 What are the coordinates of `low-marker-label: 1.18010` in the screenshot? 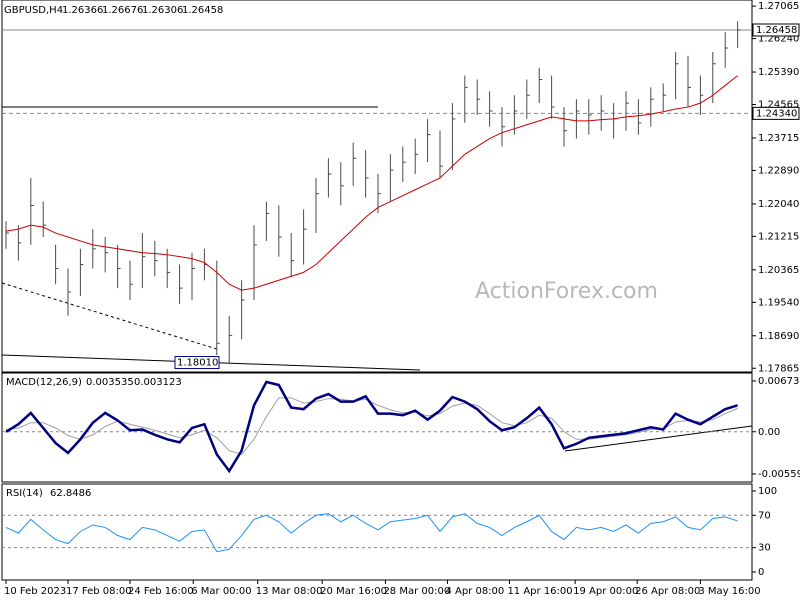 It's located at (197, 363).